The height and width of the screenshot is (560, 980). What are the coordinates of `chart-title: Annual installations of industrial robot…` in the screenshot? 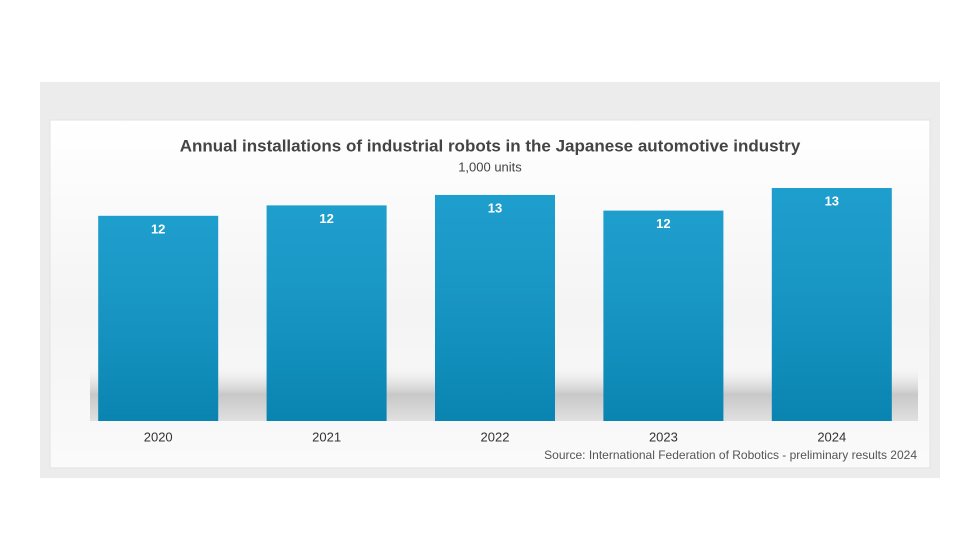 It's located at (490, 145).